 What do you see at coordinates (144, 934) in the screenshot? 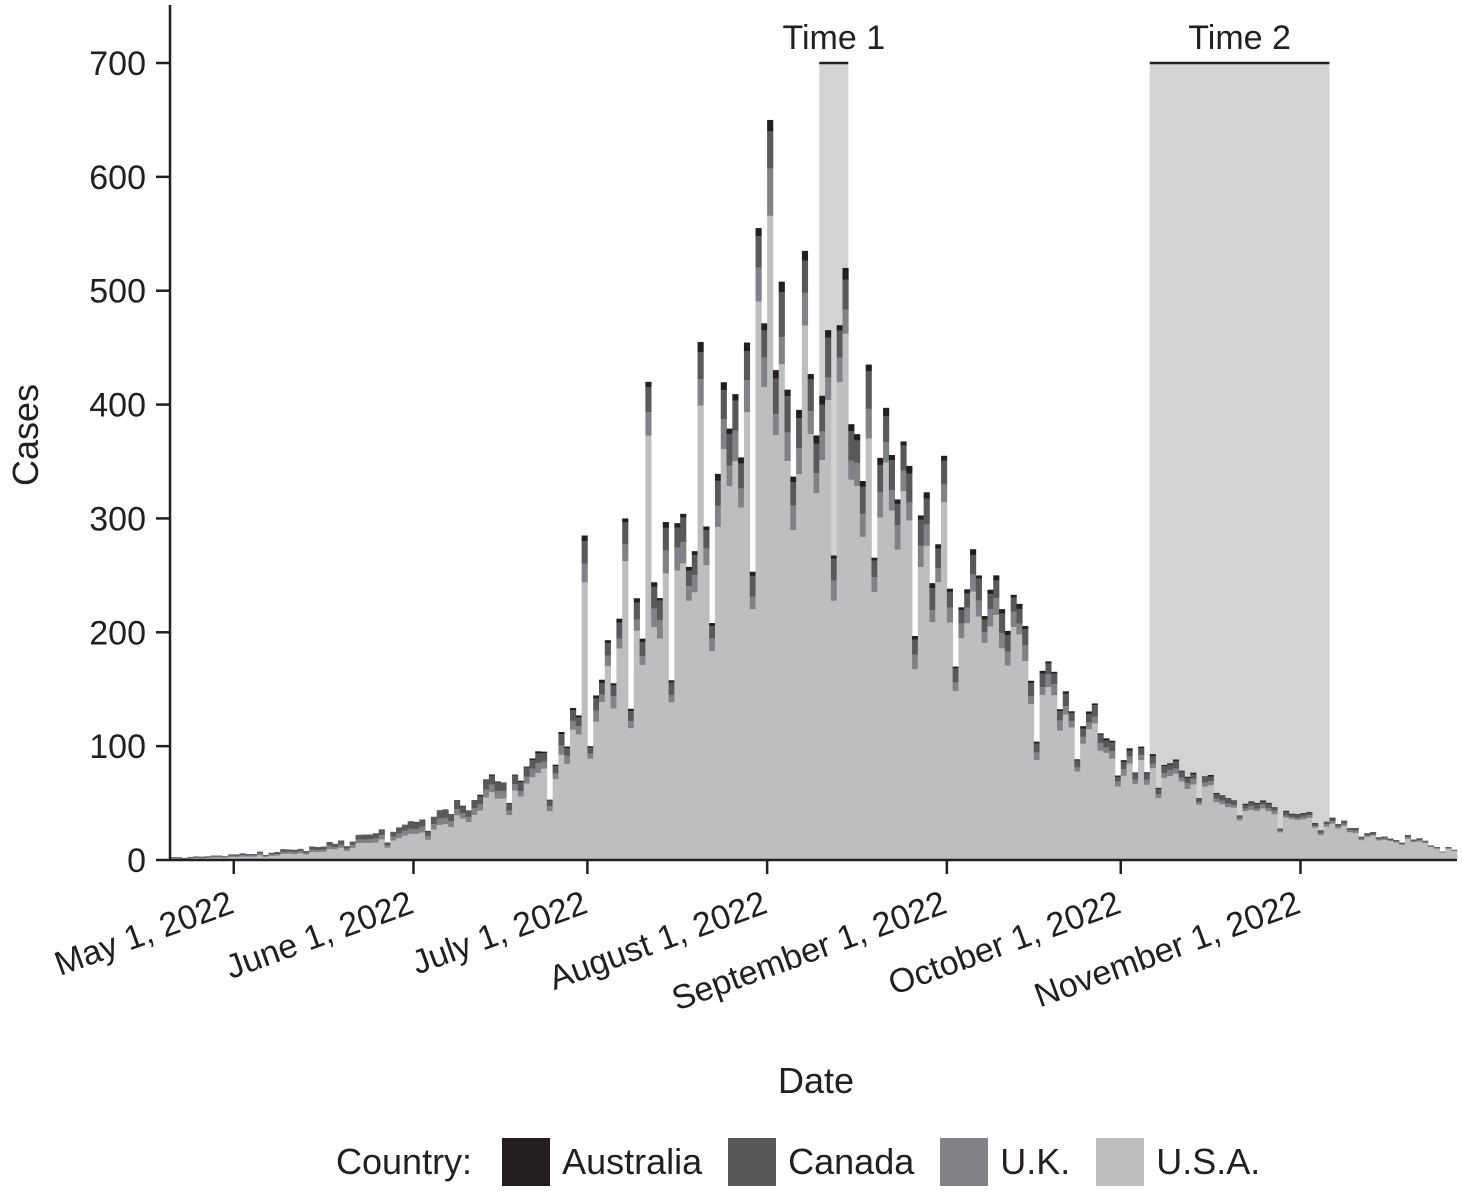
I see `x-tick-label: May 1, 2022` at bounding box center [144, 934].